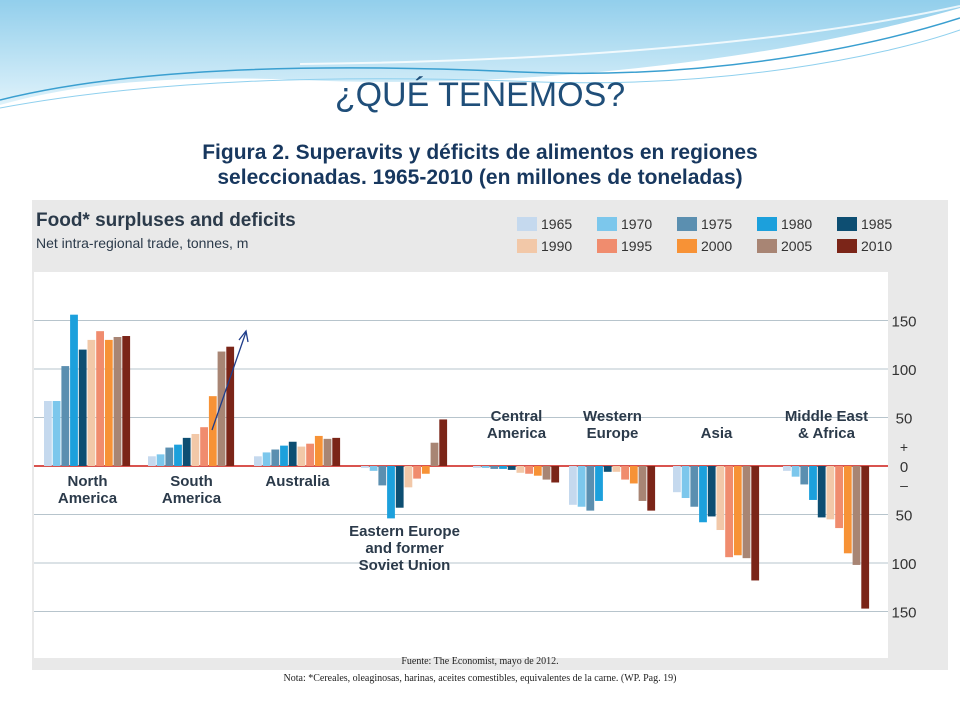 The height and width of the screenshot is (720, 960). Describe the element at coordinates (517, 416) in the screenshot. I see `category-label-line: Central` at that location.